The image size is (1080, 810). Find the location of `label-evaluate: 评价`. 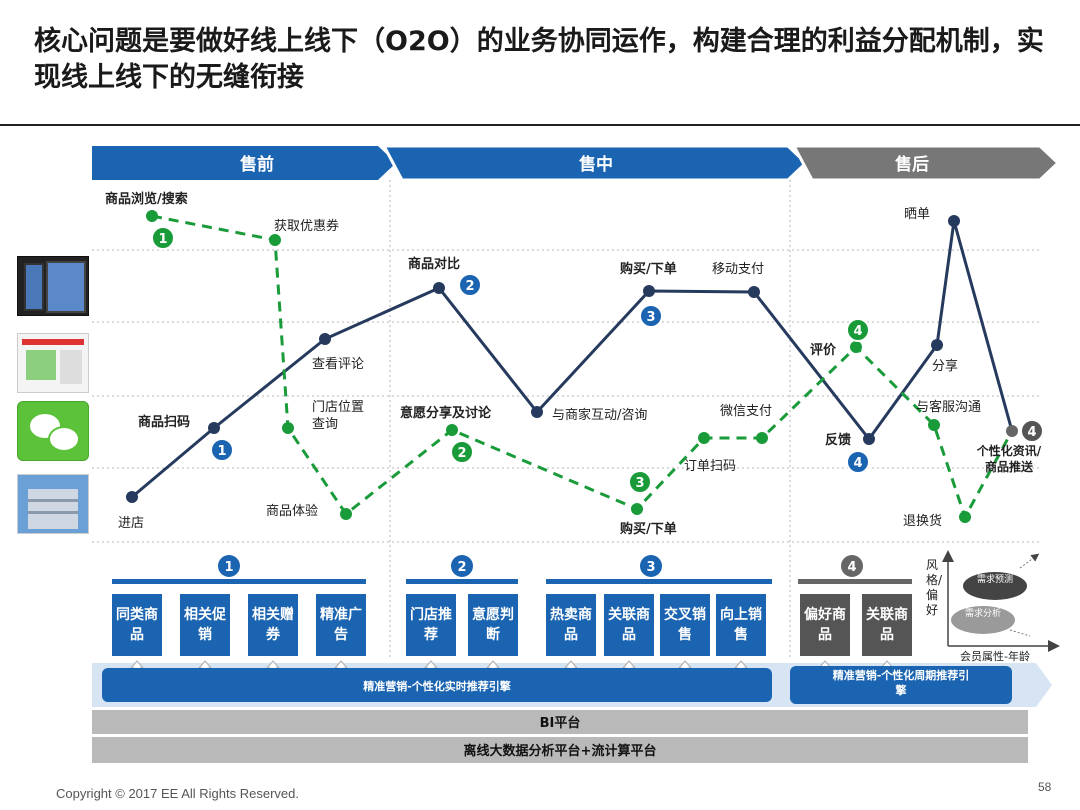

label-evaluate: 评价 is located at coordinates (823, 350).